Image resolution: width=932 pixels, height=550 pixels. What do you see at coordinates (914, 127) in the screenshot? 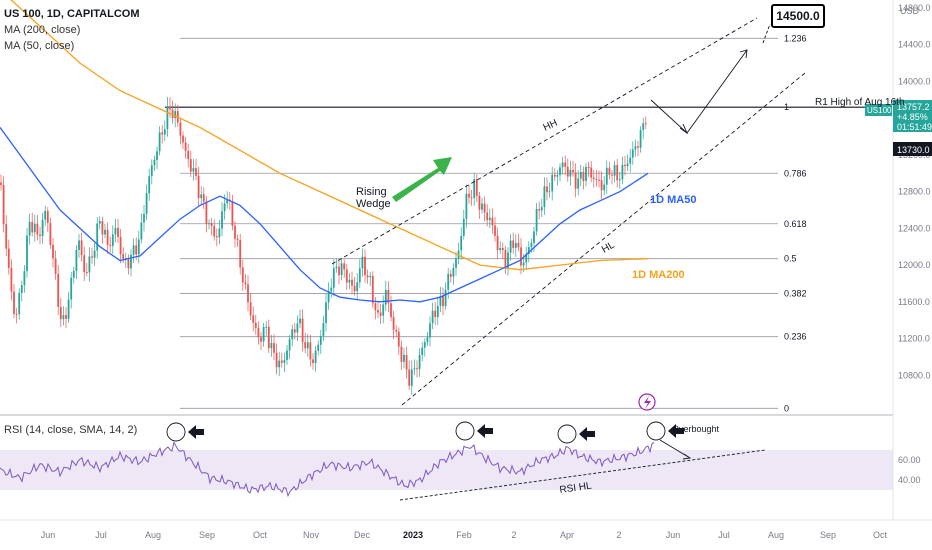
I see `timer-value: 01:51:49` at bounding box center [914, 127].